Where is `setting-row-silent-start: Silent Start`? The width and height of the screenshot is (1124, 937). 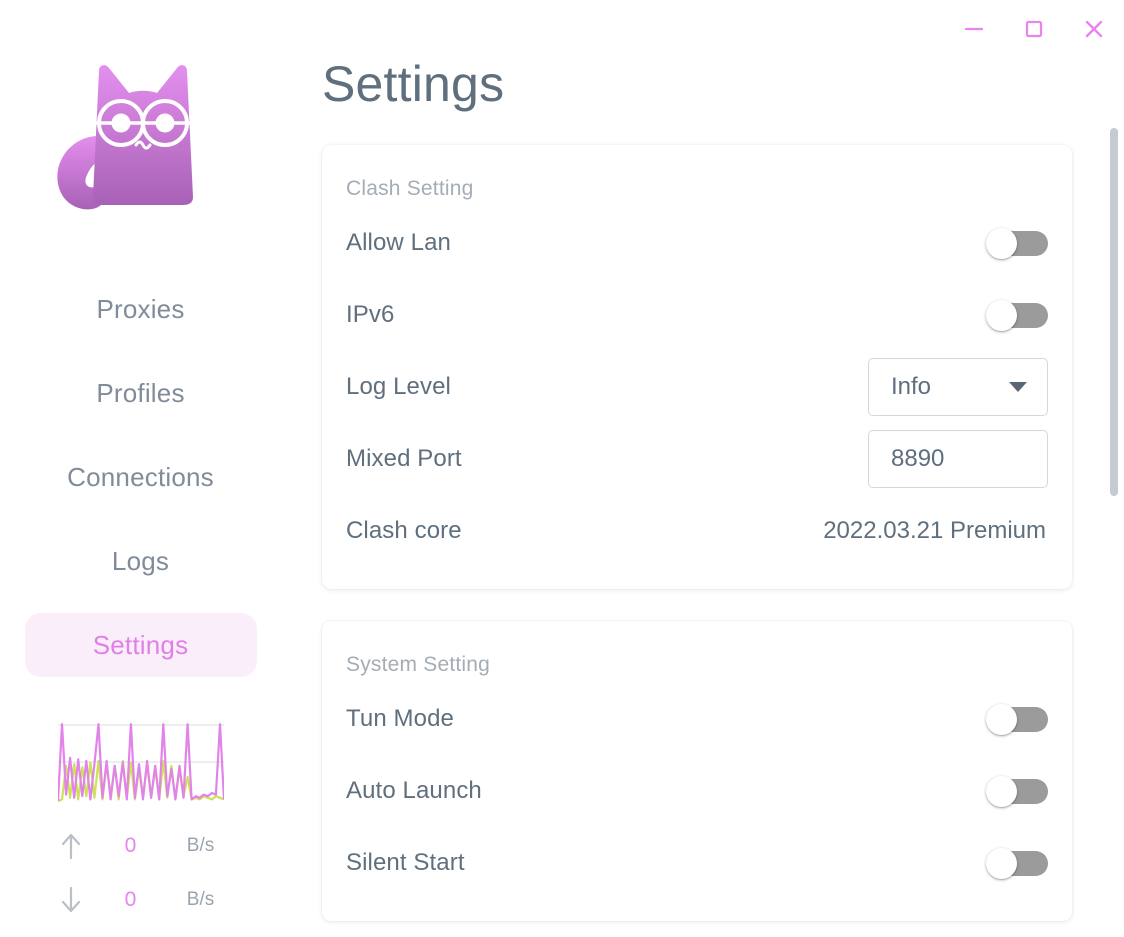 setting-row-silent-start: Silent Start is located at coordinates (697, 863).